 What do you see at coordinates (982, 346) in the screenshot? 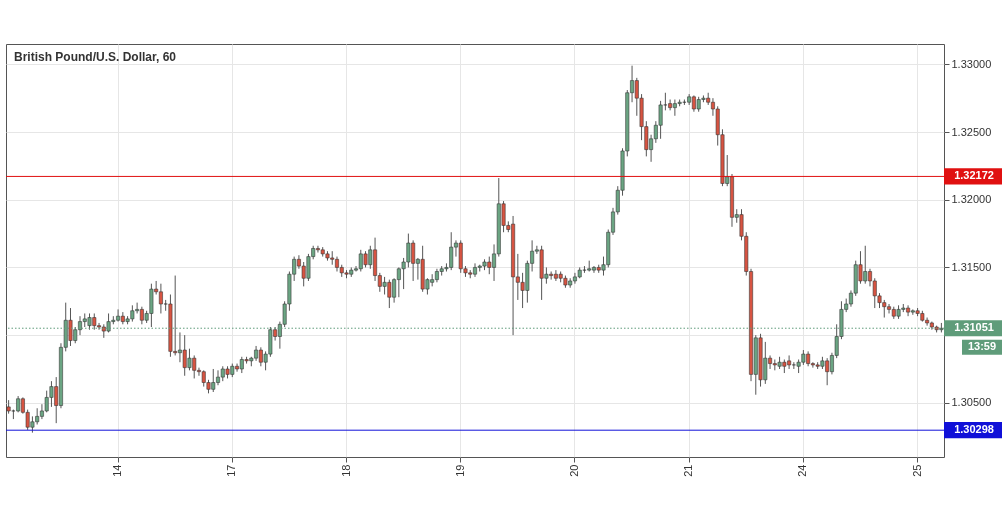
I see `text: 13:59` at bounding box center [982, 346].